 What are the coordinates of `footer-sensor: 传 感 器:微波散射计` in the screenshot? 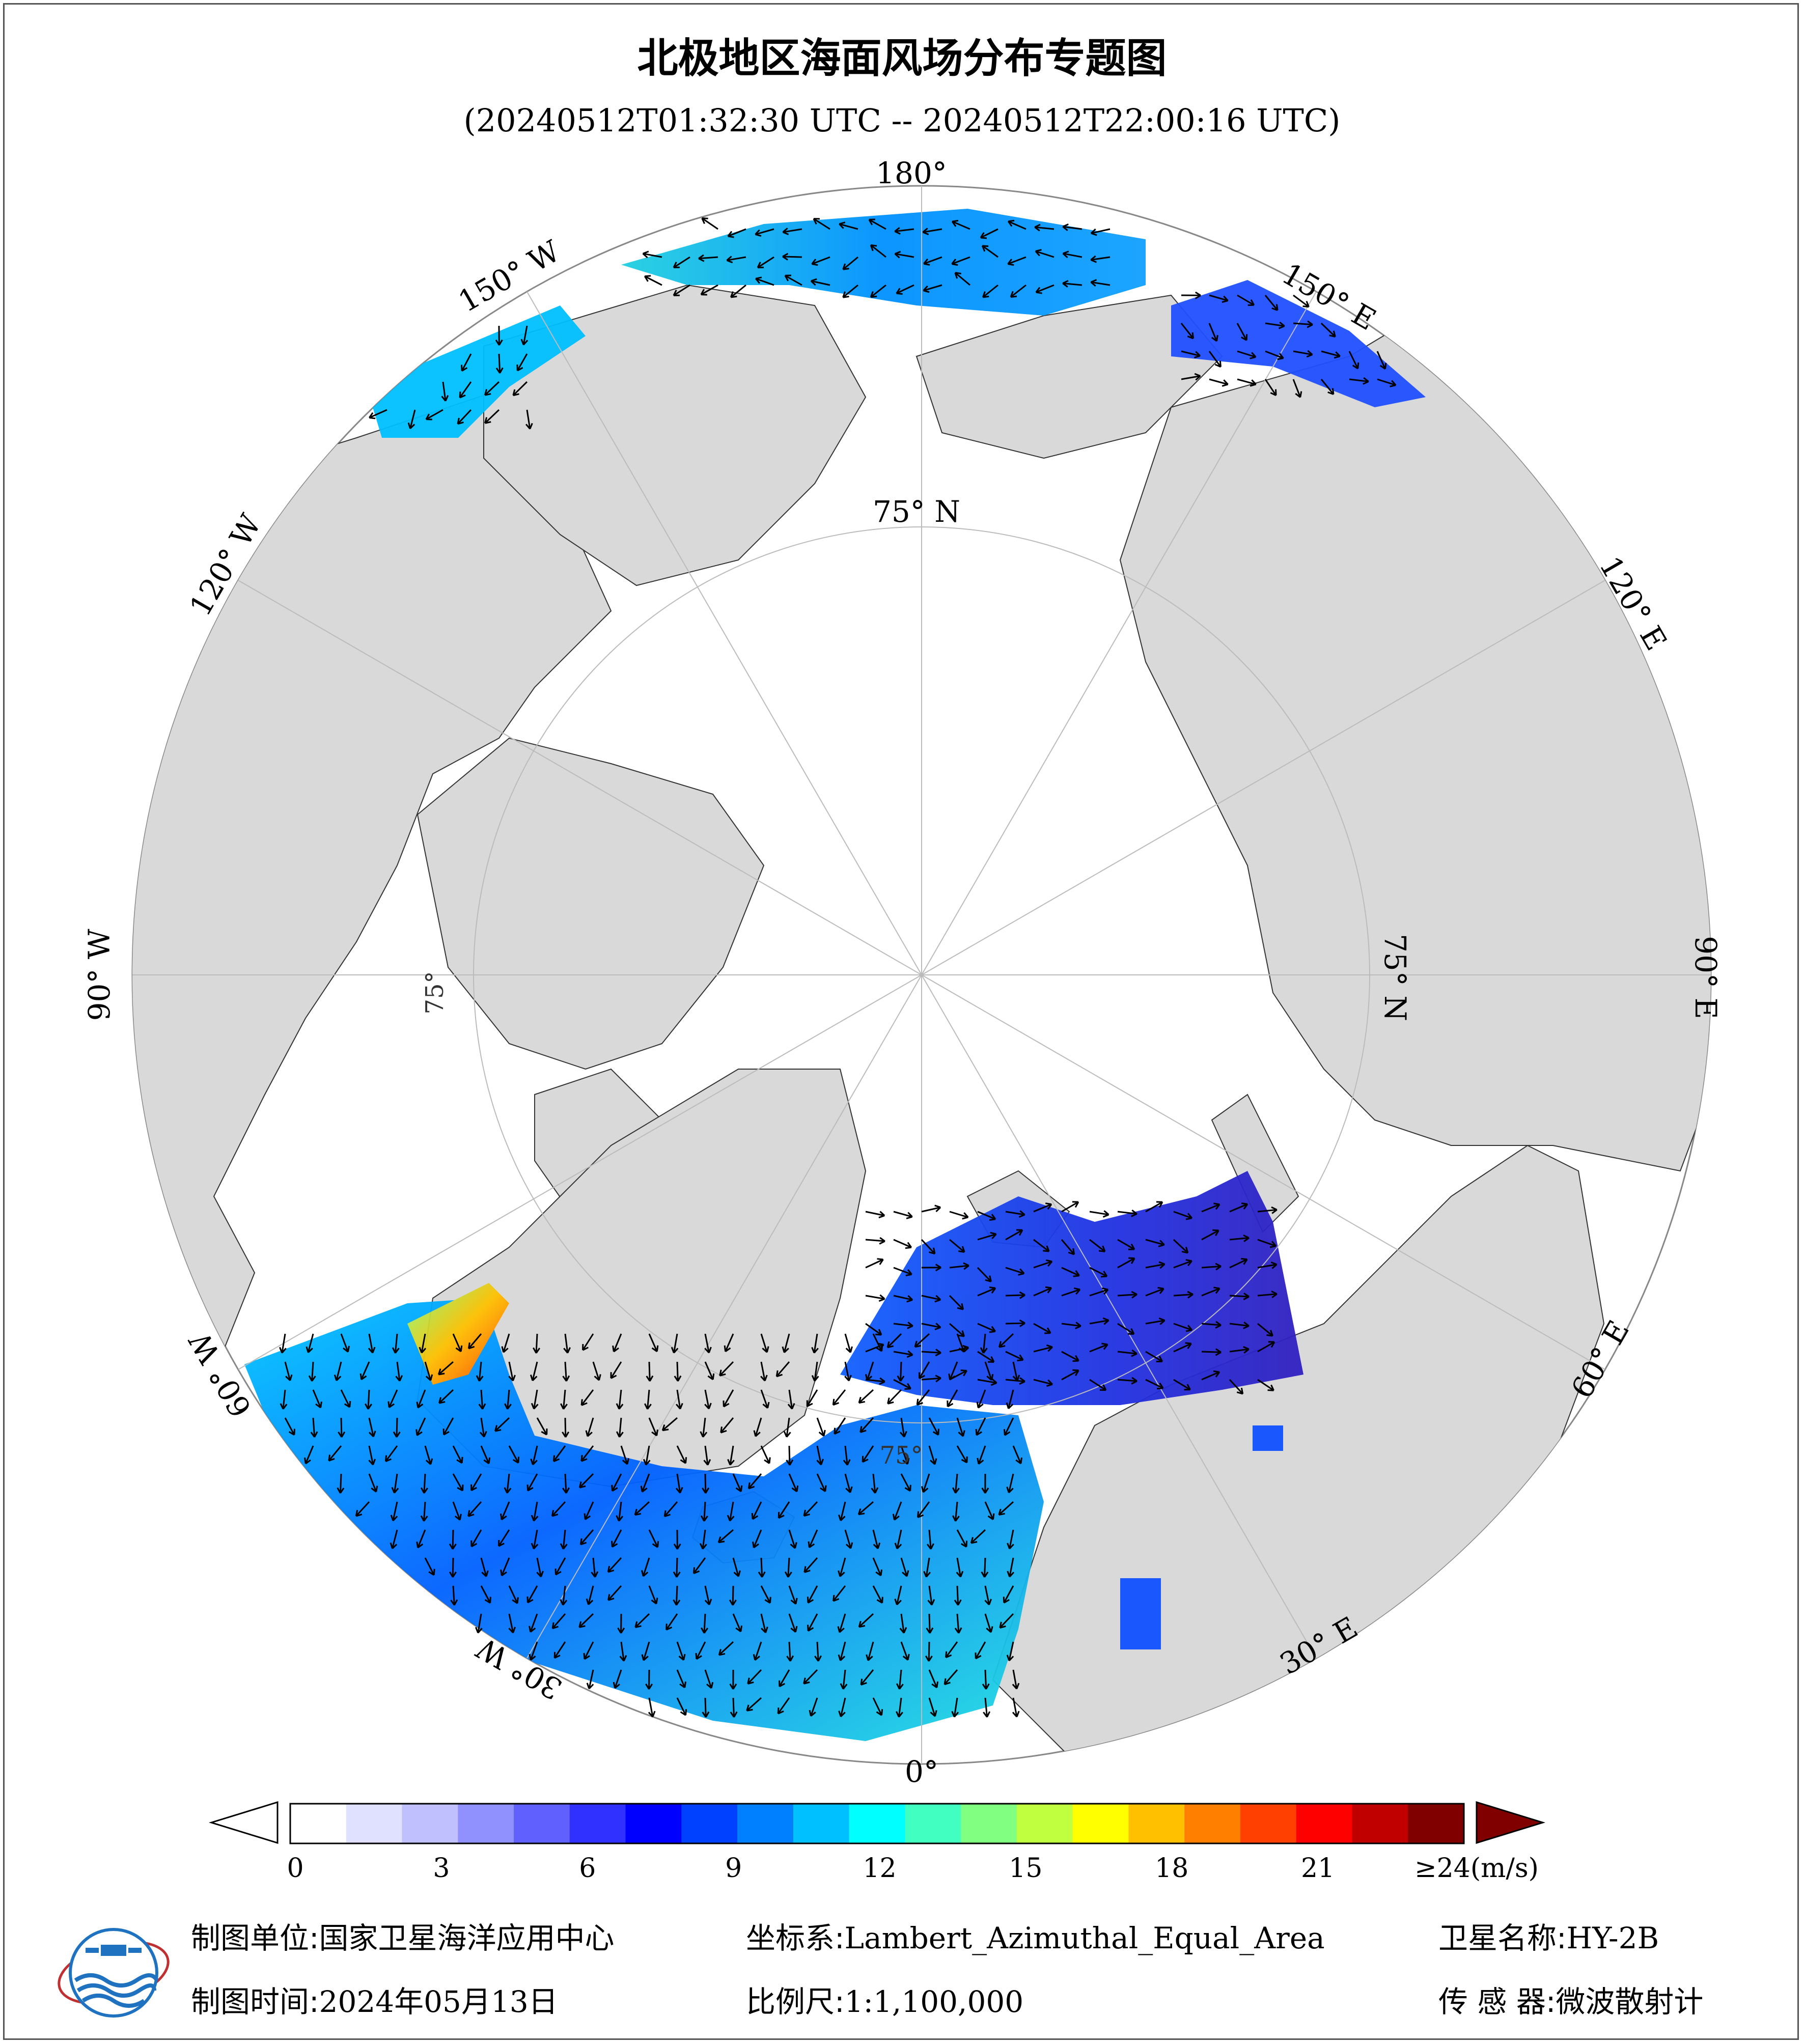 It's located at (1570, 1999).